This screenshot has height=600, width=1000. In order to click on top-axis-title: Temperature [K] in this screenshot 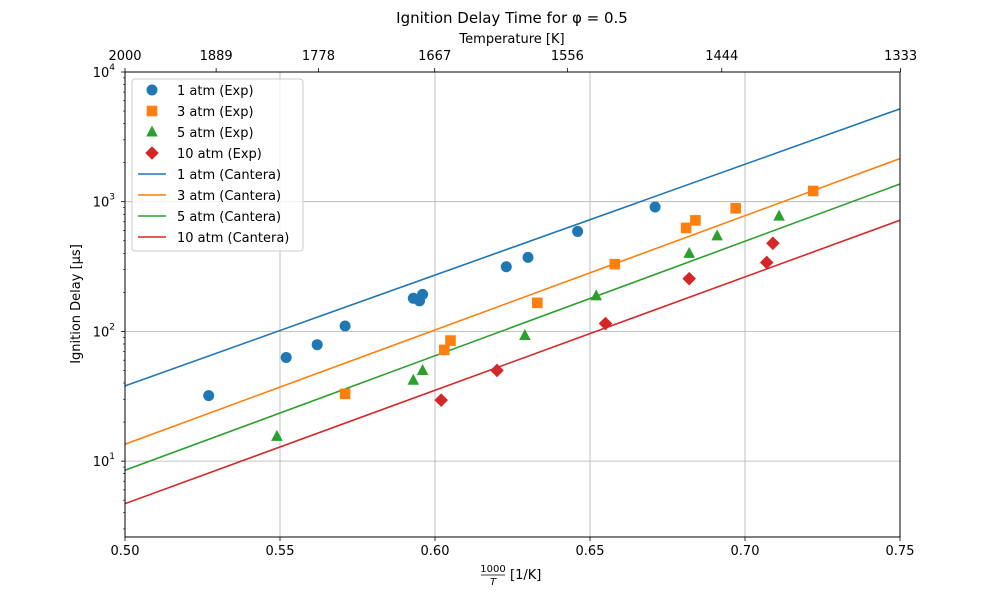, I will do `click(511, 39)`.